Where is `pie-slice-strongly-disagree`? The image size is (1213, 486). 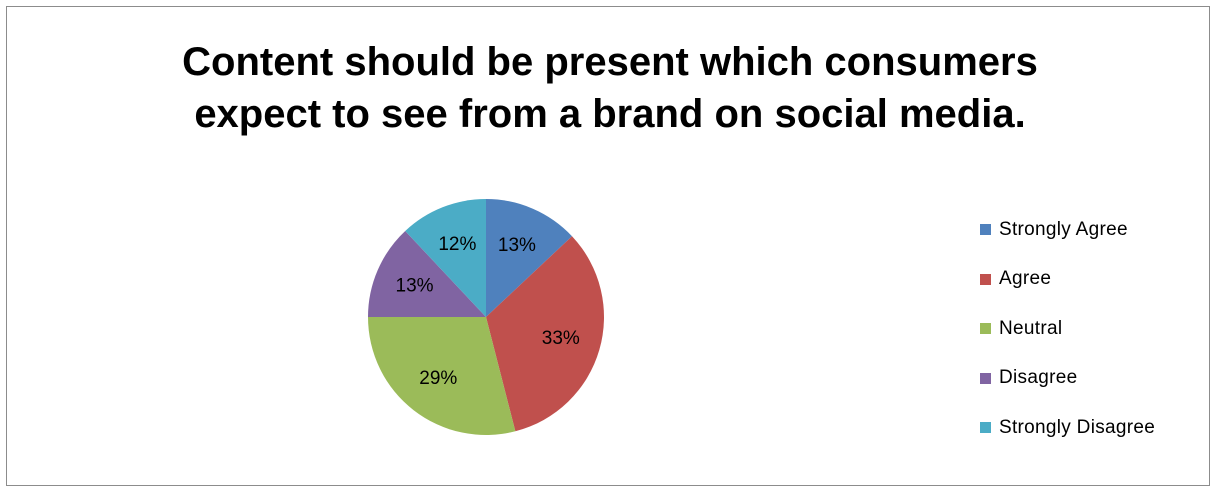 pie-slice-strongly-disagree is located at coordinates (445, 258).